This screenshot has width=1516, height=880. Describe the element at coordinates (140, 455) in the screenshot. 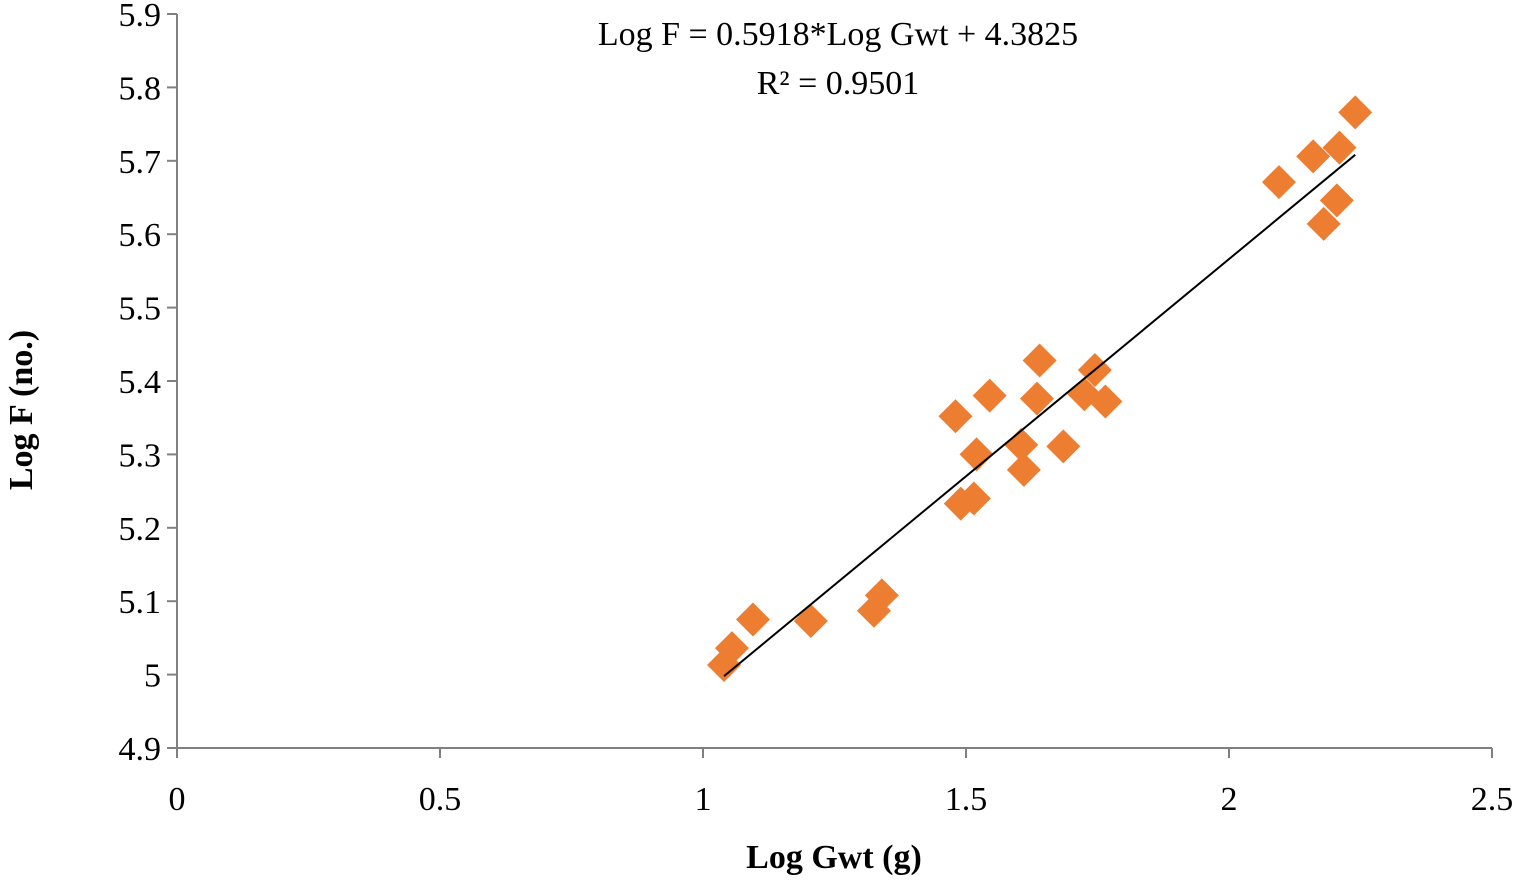

I see `y-tick-label: 5.3` at that location.